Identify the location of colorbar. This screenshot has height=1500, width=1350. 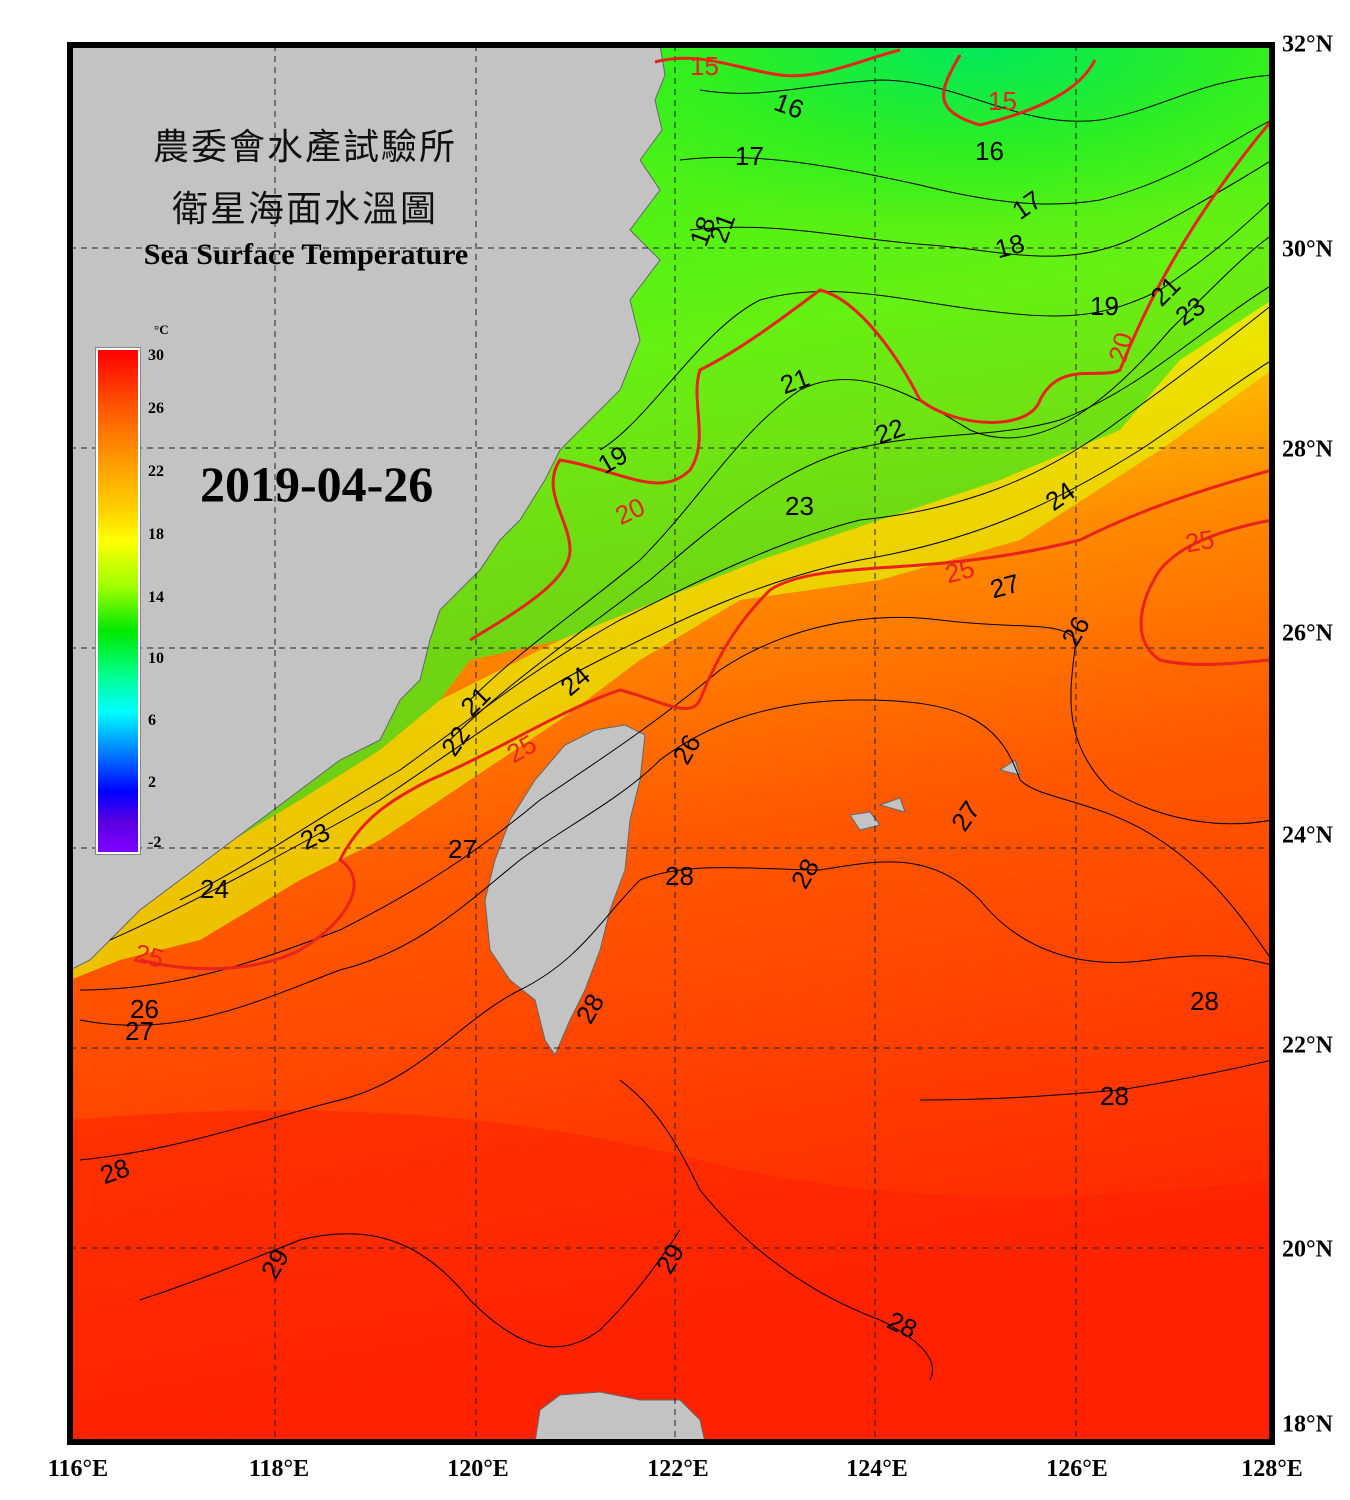
(118, 601).